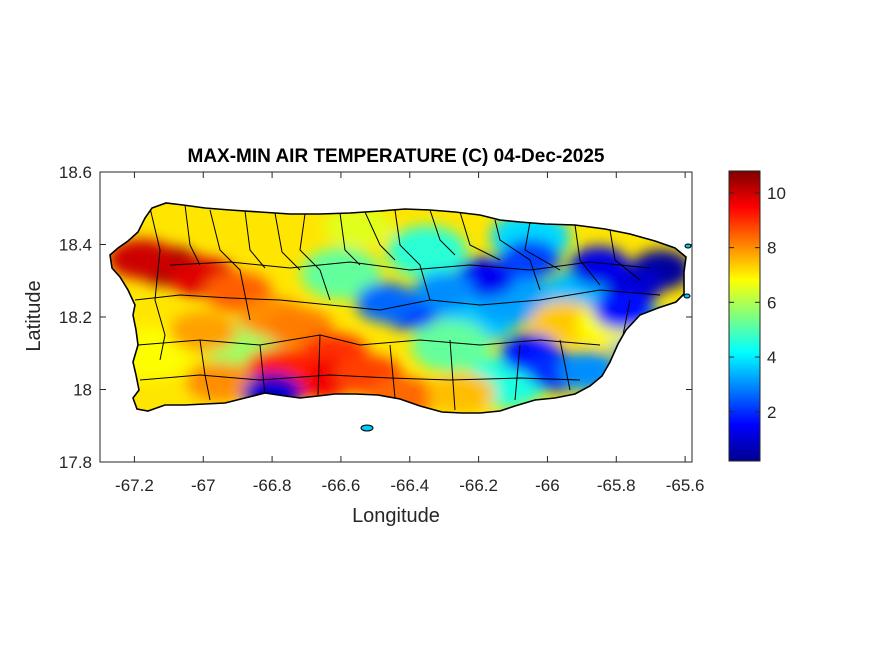  What do you see at coordinates (82, 390) in the screenshot?
I see `y-tick-label: 18` at bounding box center [82, 390].